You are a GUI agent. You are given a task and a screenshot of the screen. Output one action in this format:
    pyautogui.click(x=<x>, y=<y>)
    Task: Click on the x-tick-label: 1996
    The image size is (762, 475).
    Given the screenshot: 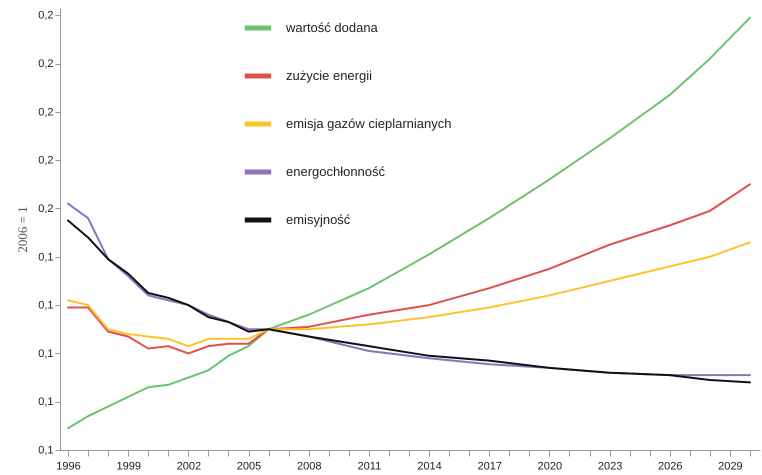 What is the action you would take?
    pyautogui.click(x=68, y=466)
    